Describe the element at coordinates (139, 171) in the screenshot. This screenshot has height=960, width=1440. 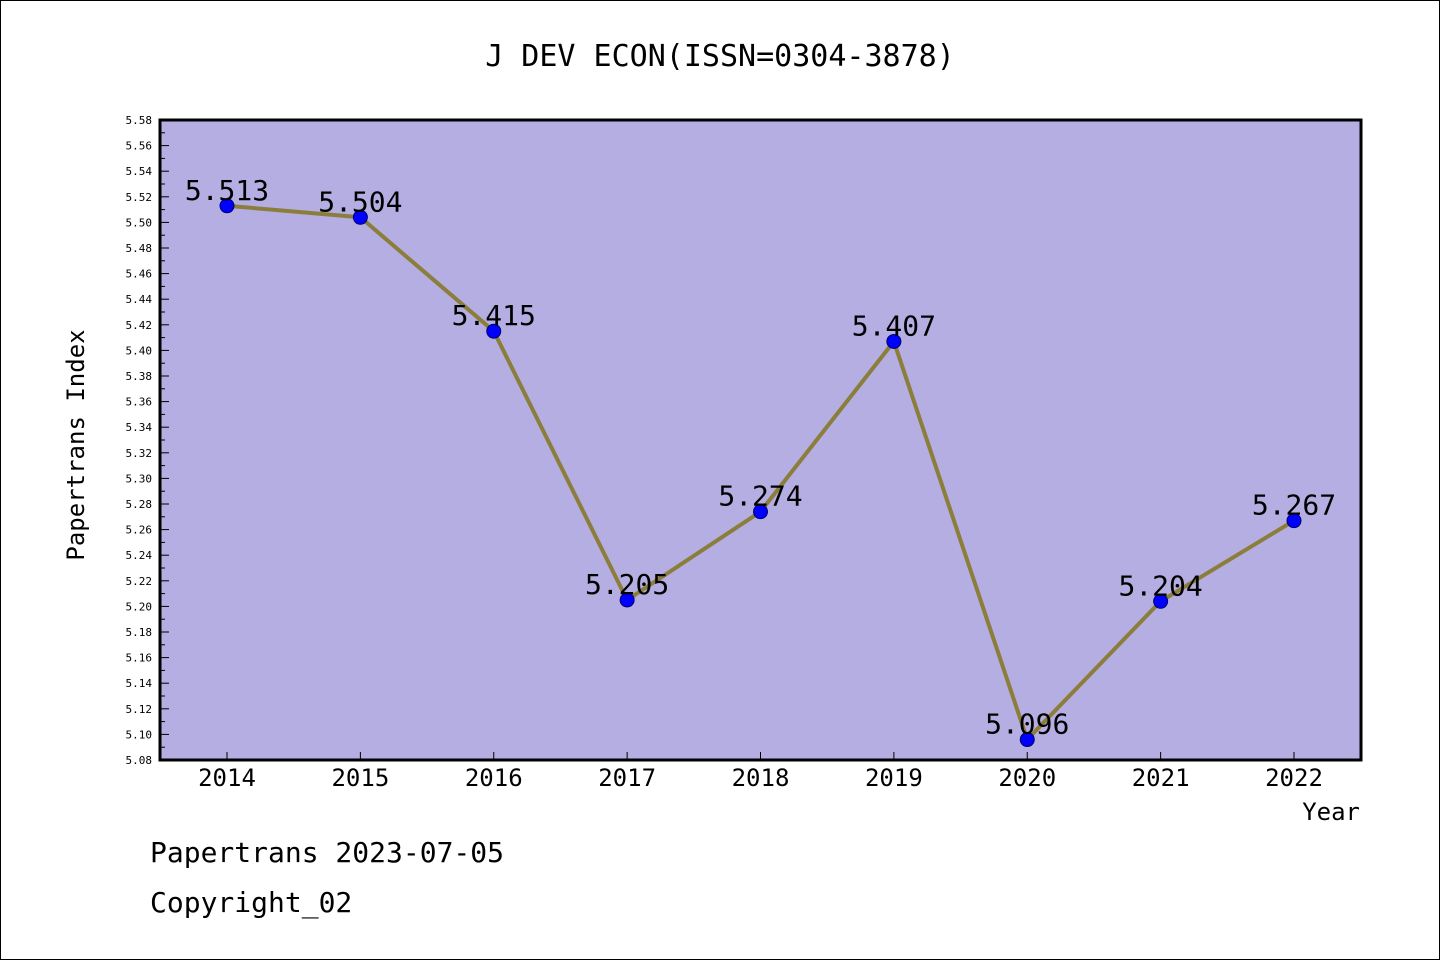
I see `y-tick-label: 5.54` at that location.